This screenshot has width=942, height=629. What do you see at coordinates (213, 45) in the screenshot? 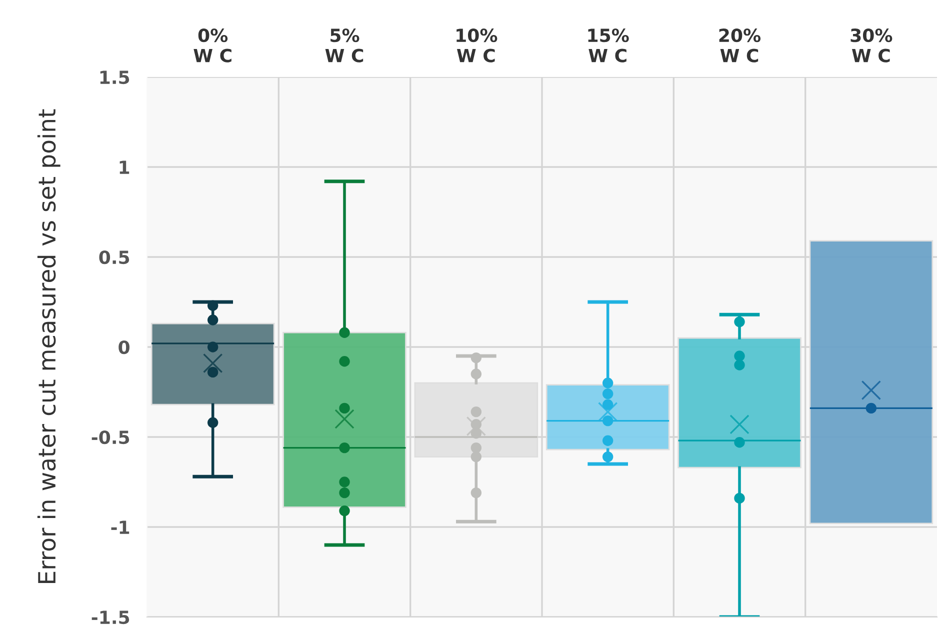
I see `x-tick-label: 0% W C` at bounding box center [213, 45].